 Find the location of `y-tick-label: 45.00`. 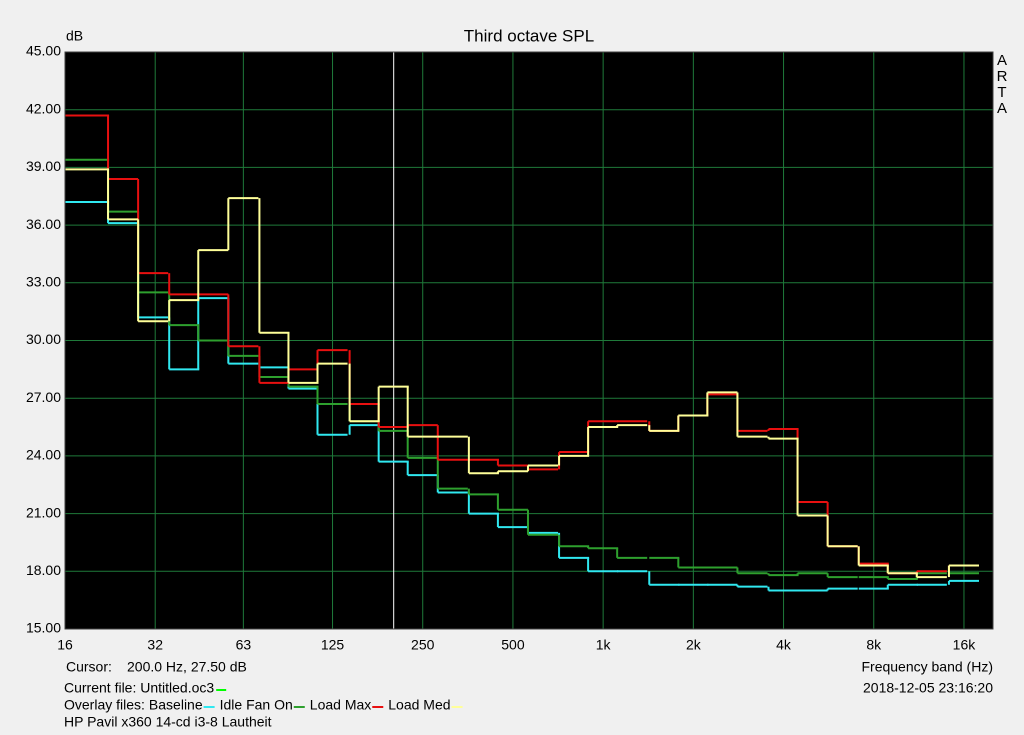

y-tick-label: 45.00 is located at coordinates (43, 51).